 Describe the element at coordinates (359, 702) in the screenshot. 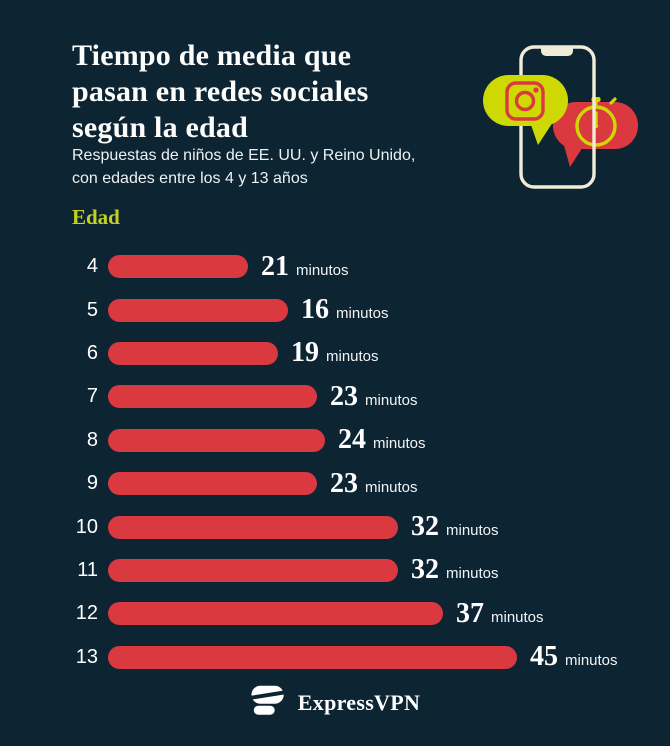

I see `brand-wordmark: ExpressVPN` at that location.